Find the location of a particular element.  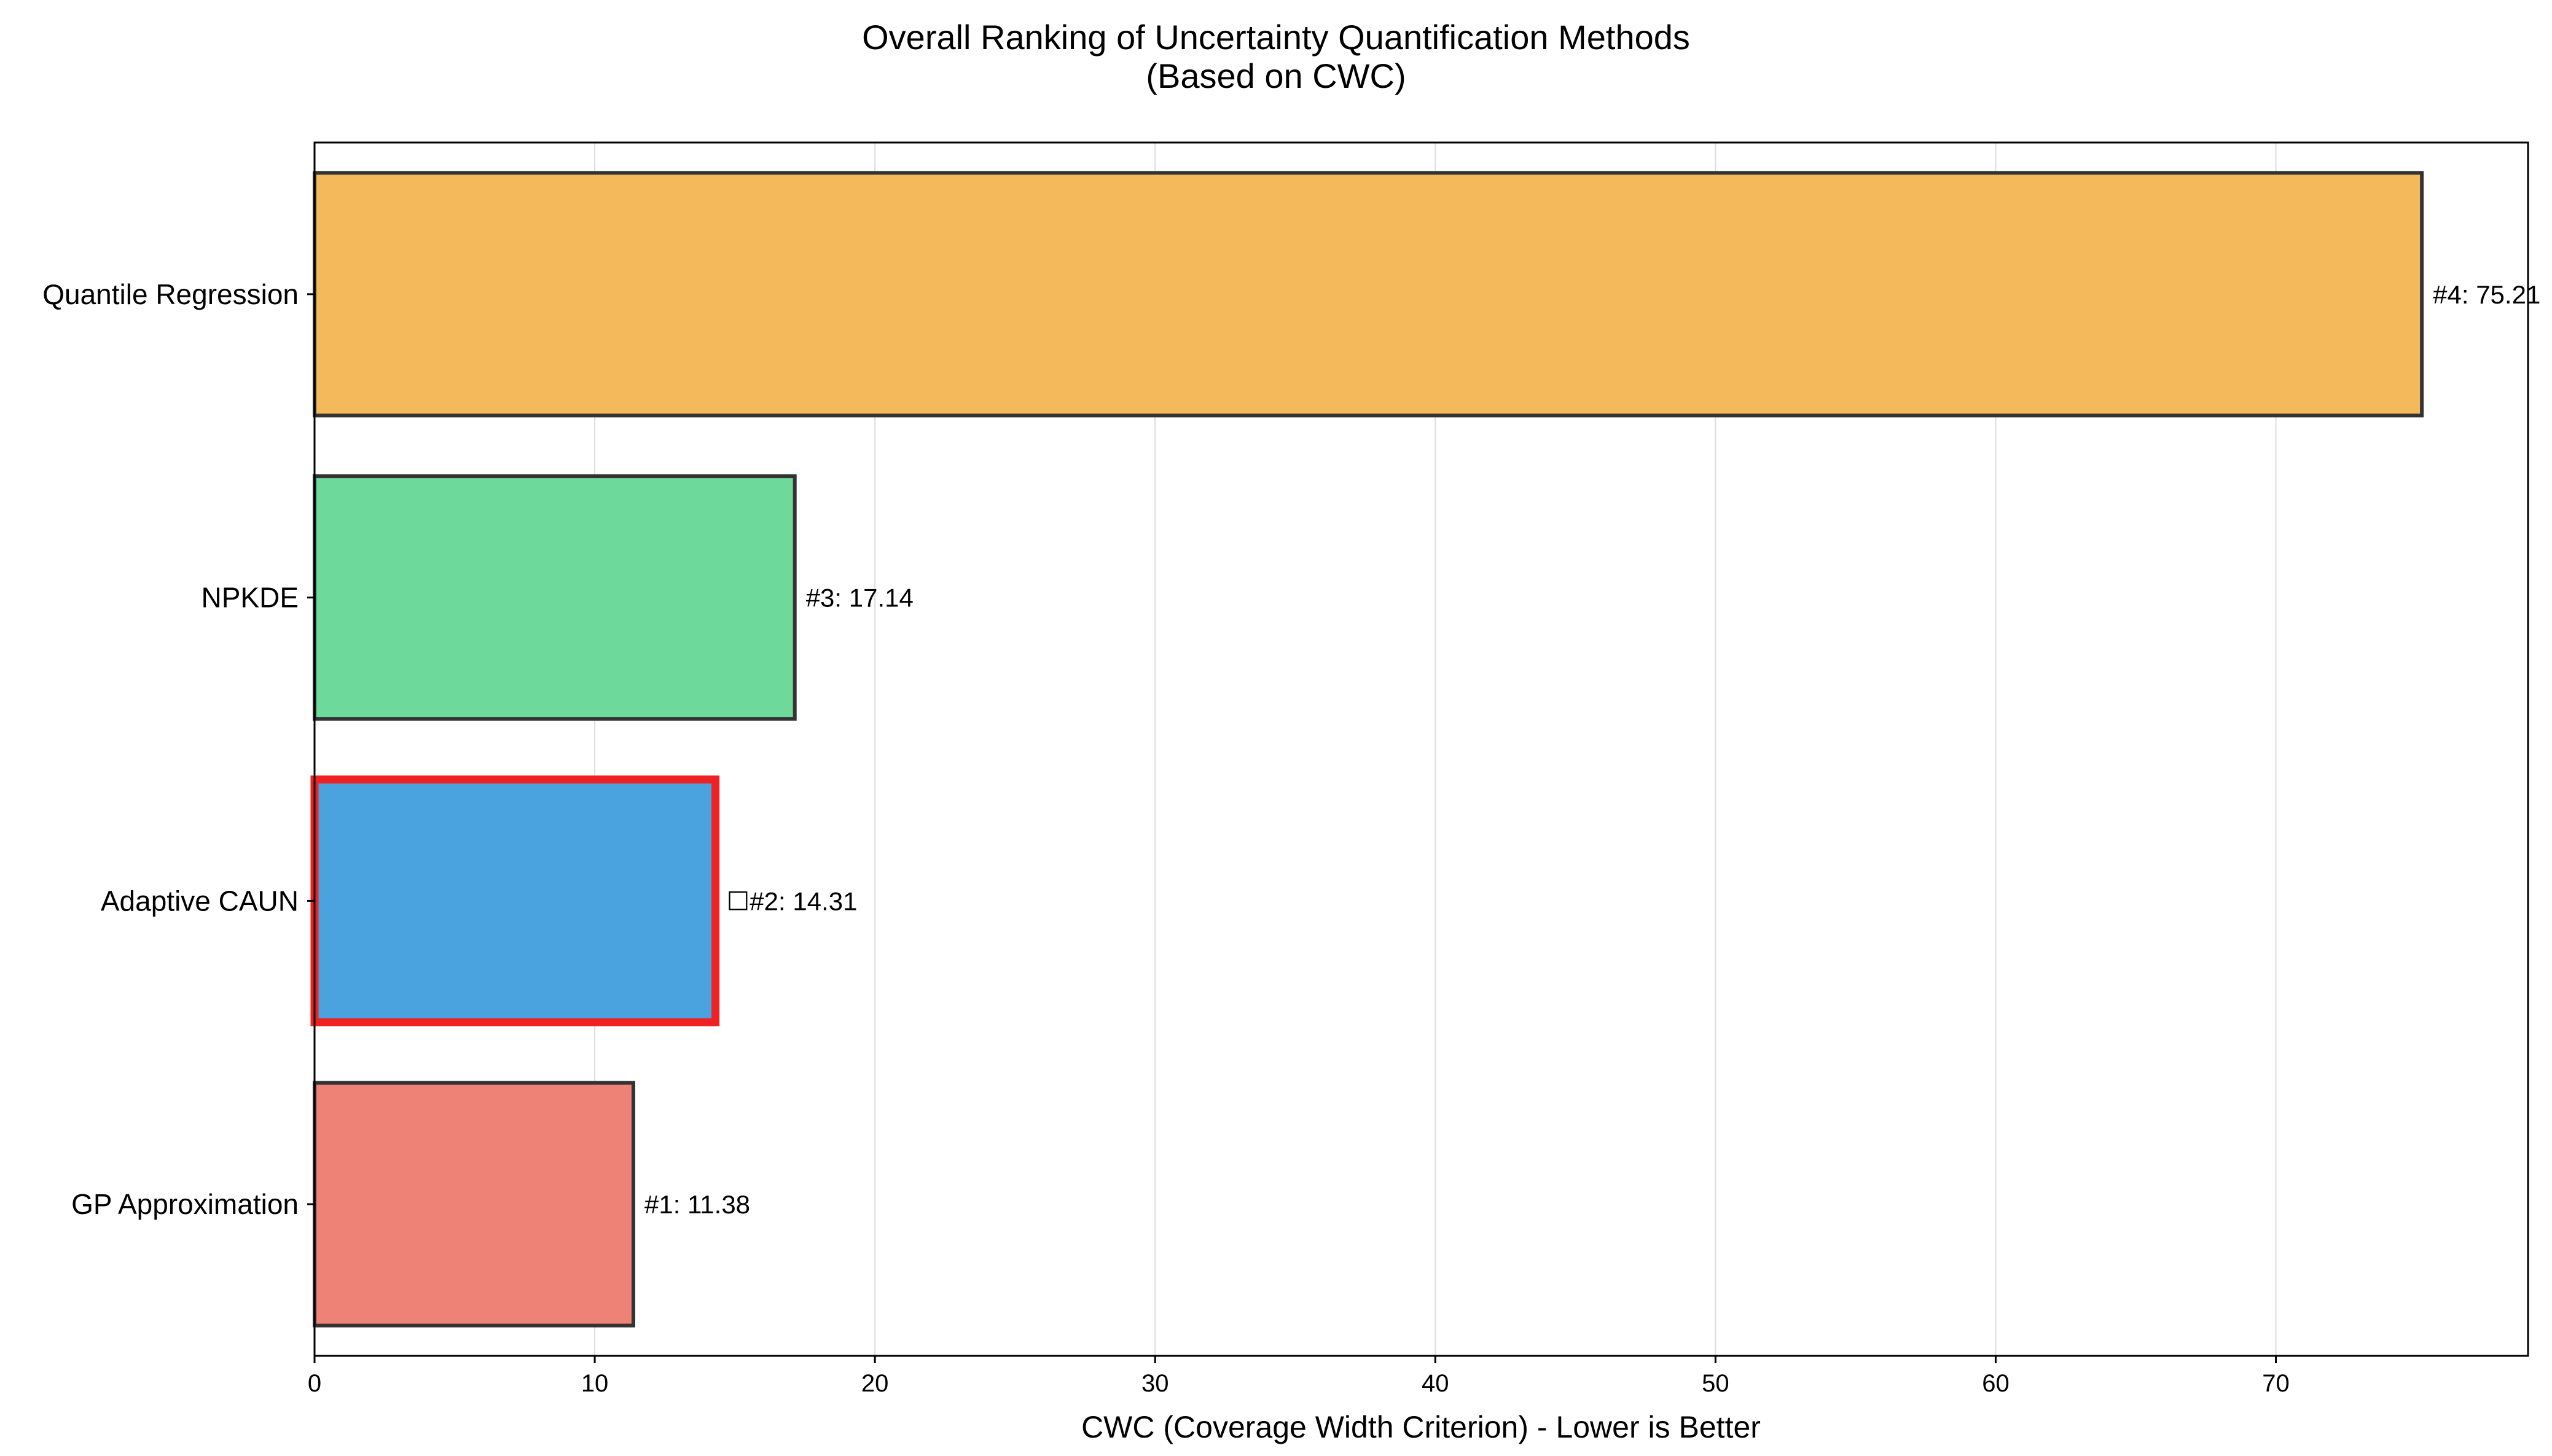

bar-value-label: #3: 17.14 is located at coordinates (860, 598).